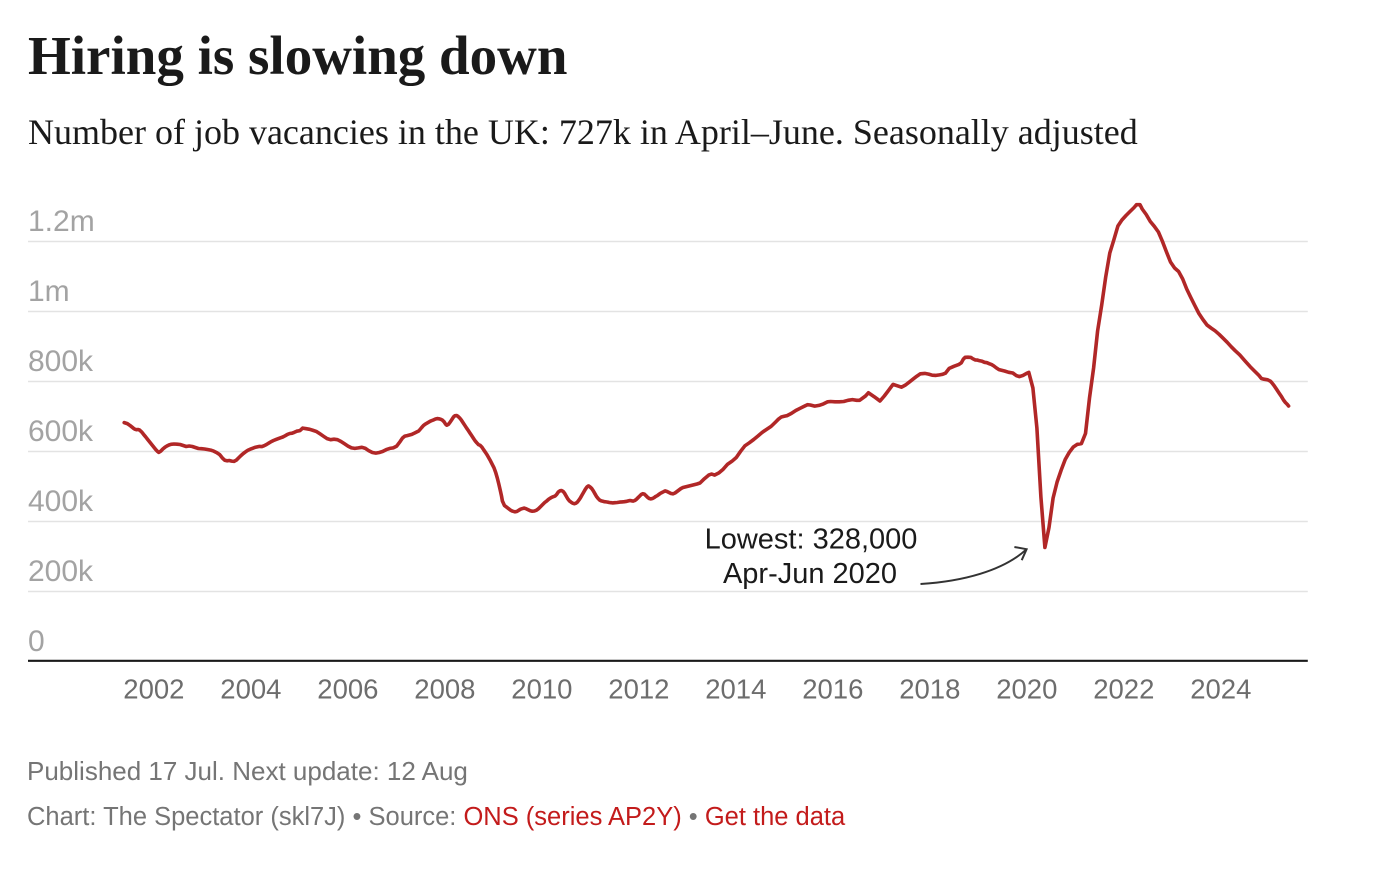 The width and height of the screenshot is (1378, 872). Describe the element at coordinates (61, 221) in the screenshot. I see `svg-text: 1.2m` at that location.